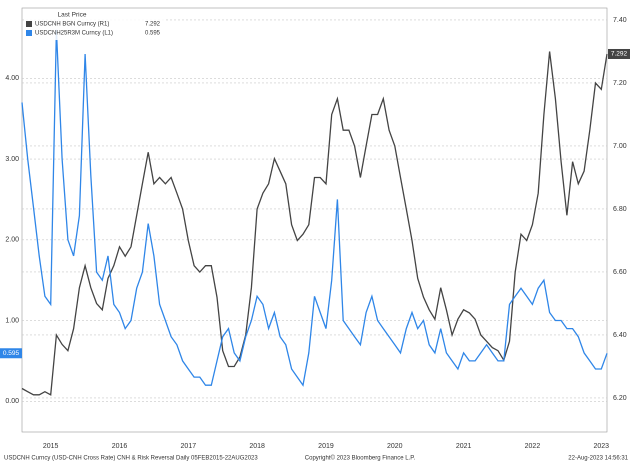 Image resolution: width=632 pixels, height=467 pixels. What do you see at coordinates (72, 25) in the screenshot?
I see `legend-label: USDCNH BGN Curncy (R1)` at bounding box center [72, 25].